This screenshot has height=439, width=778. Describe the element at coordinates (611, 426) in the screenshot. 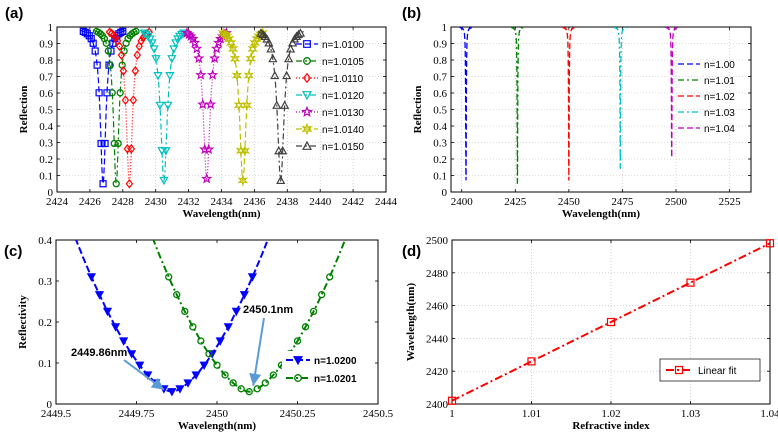

I see `x-axis-label: Refractive index` at that location.